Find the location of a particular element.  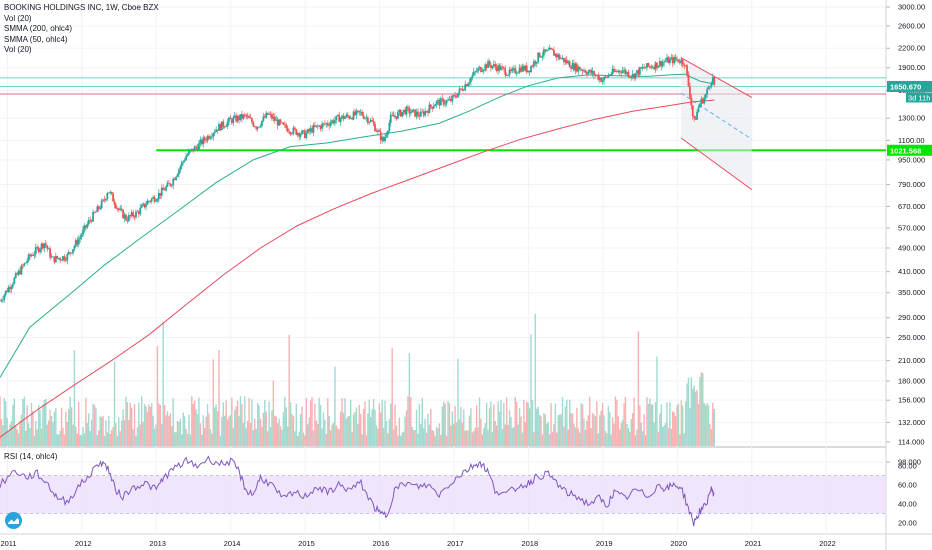

time-tick-label: 2016 is located at coordinates (381, 543).